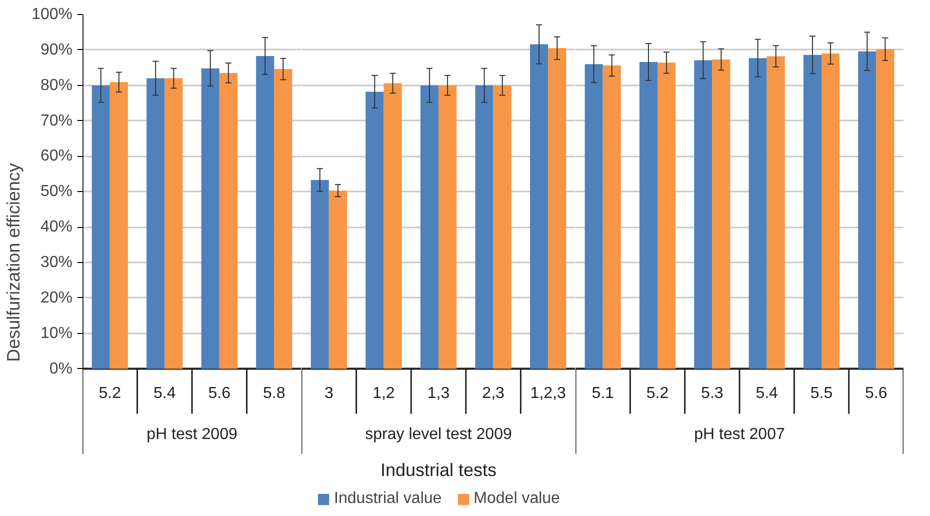 The width and height of the screenshot is (930, 516). What do you see at coordinates (56, 333) in the screenshot?
I see `y-tick-label: 10%` at bounding box center [56, 333].